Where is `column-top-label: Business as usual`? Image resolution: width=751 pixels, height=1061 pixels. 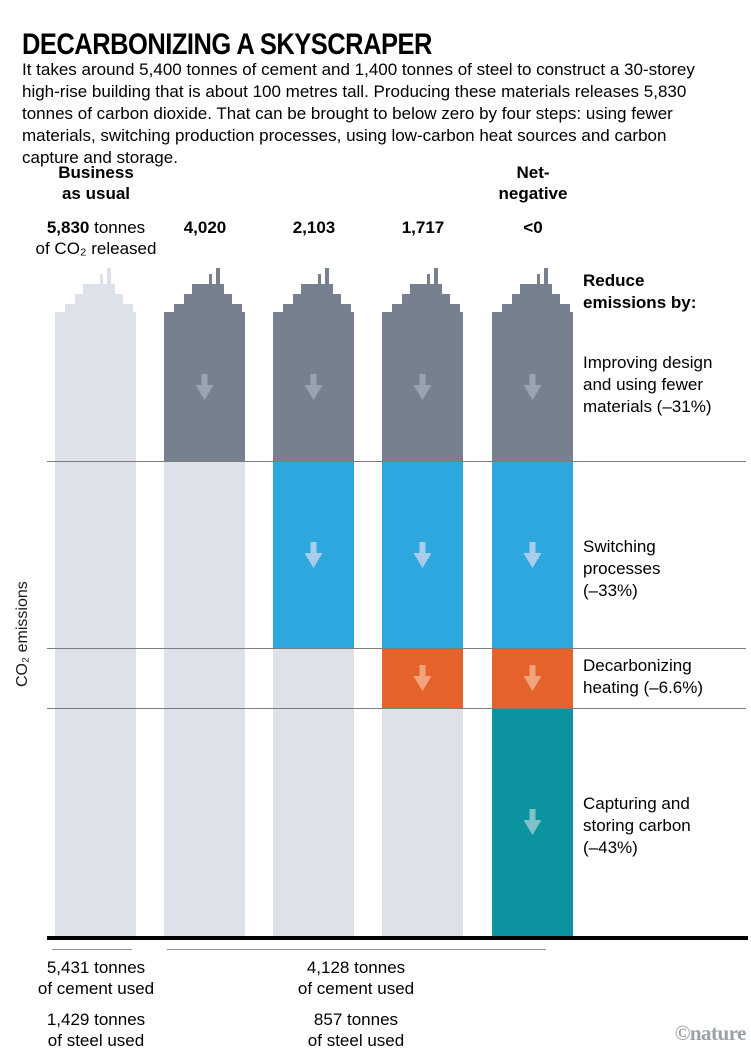 column-top-label: Business as usual is located at coordinates (96, 183).